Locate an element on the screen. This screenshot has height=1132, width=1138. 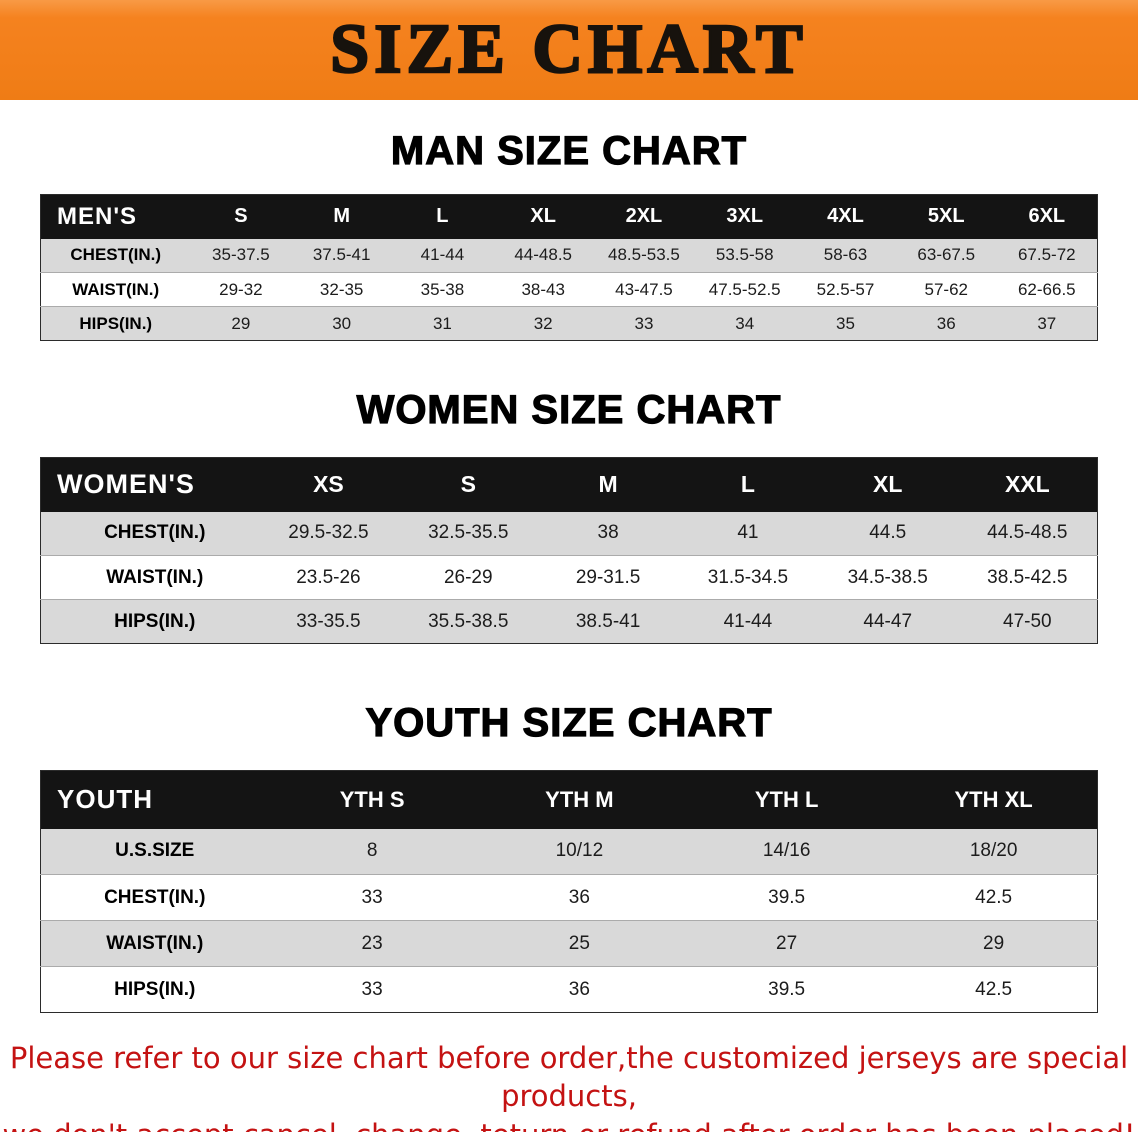
size-header-cell: 5XL is located at coordinates (946, 216).